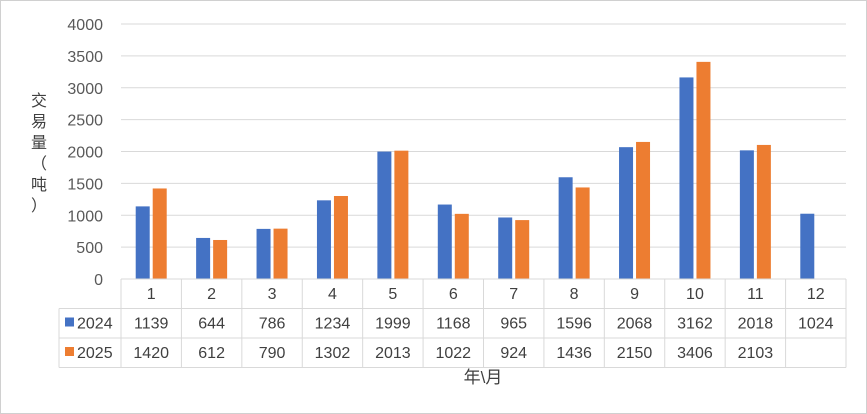 This screenshot has width=867, height=414. I want to click on table-cell: 1168, so click(453, 324).